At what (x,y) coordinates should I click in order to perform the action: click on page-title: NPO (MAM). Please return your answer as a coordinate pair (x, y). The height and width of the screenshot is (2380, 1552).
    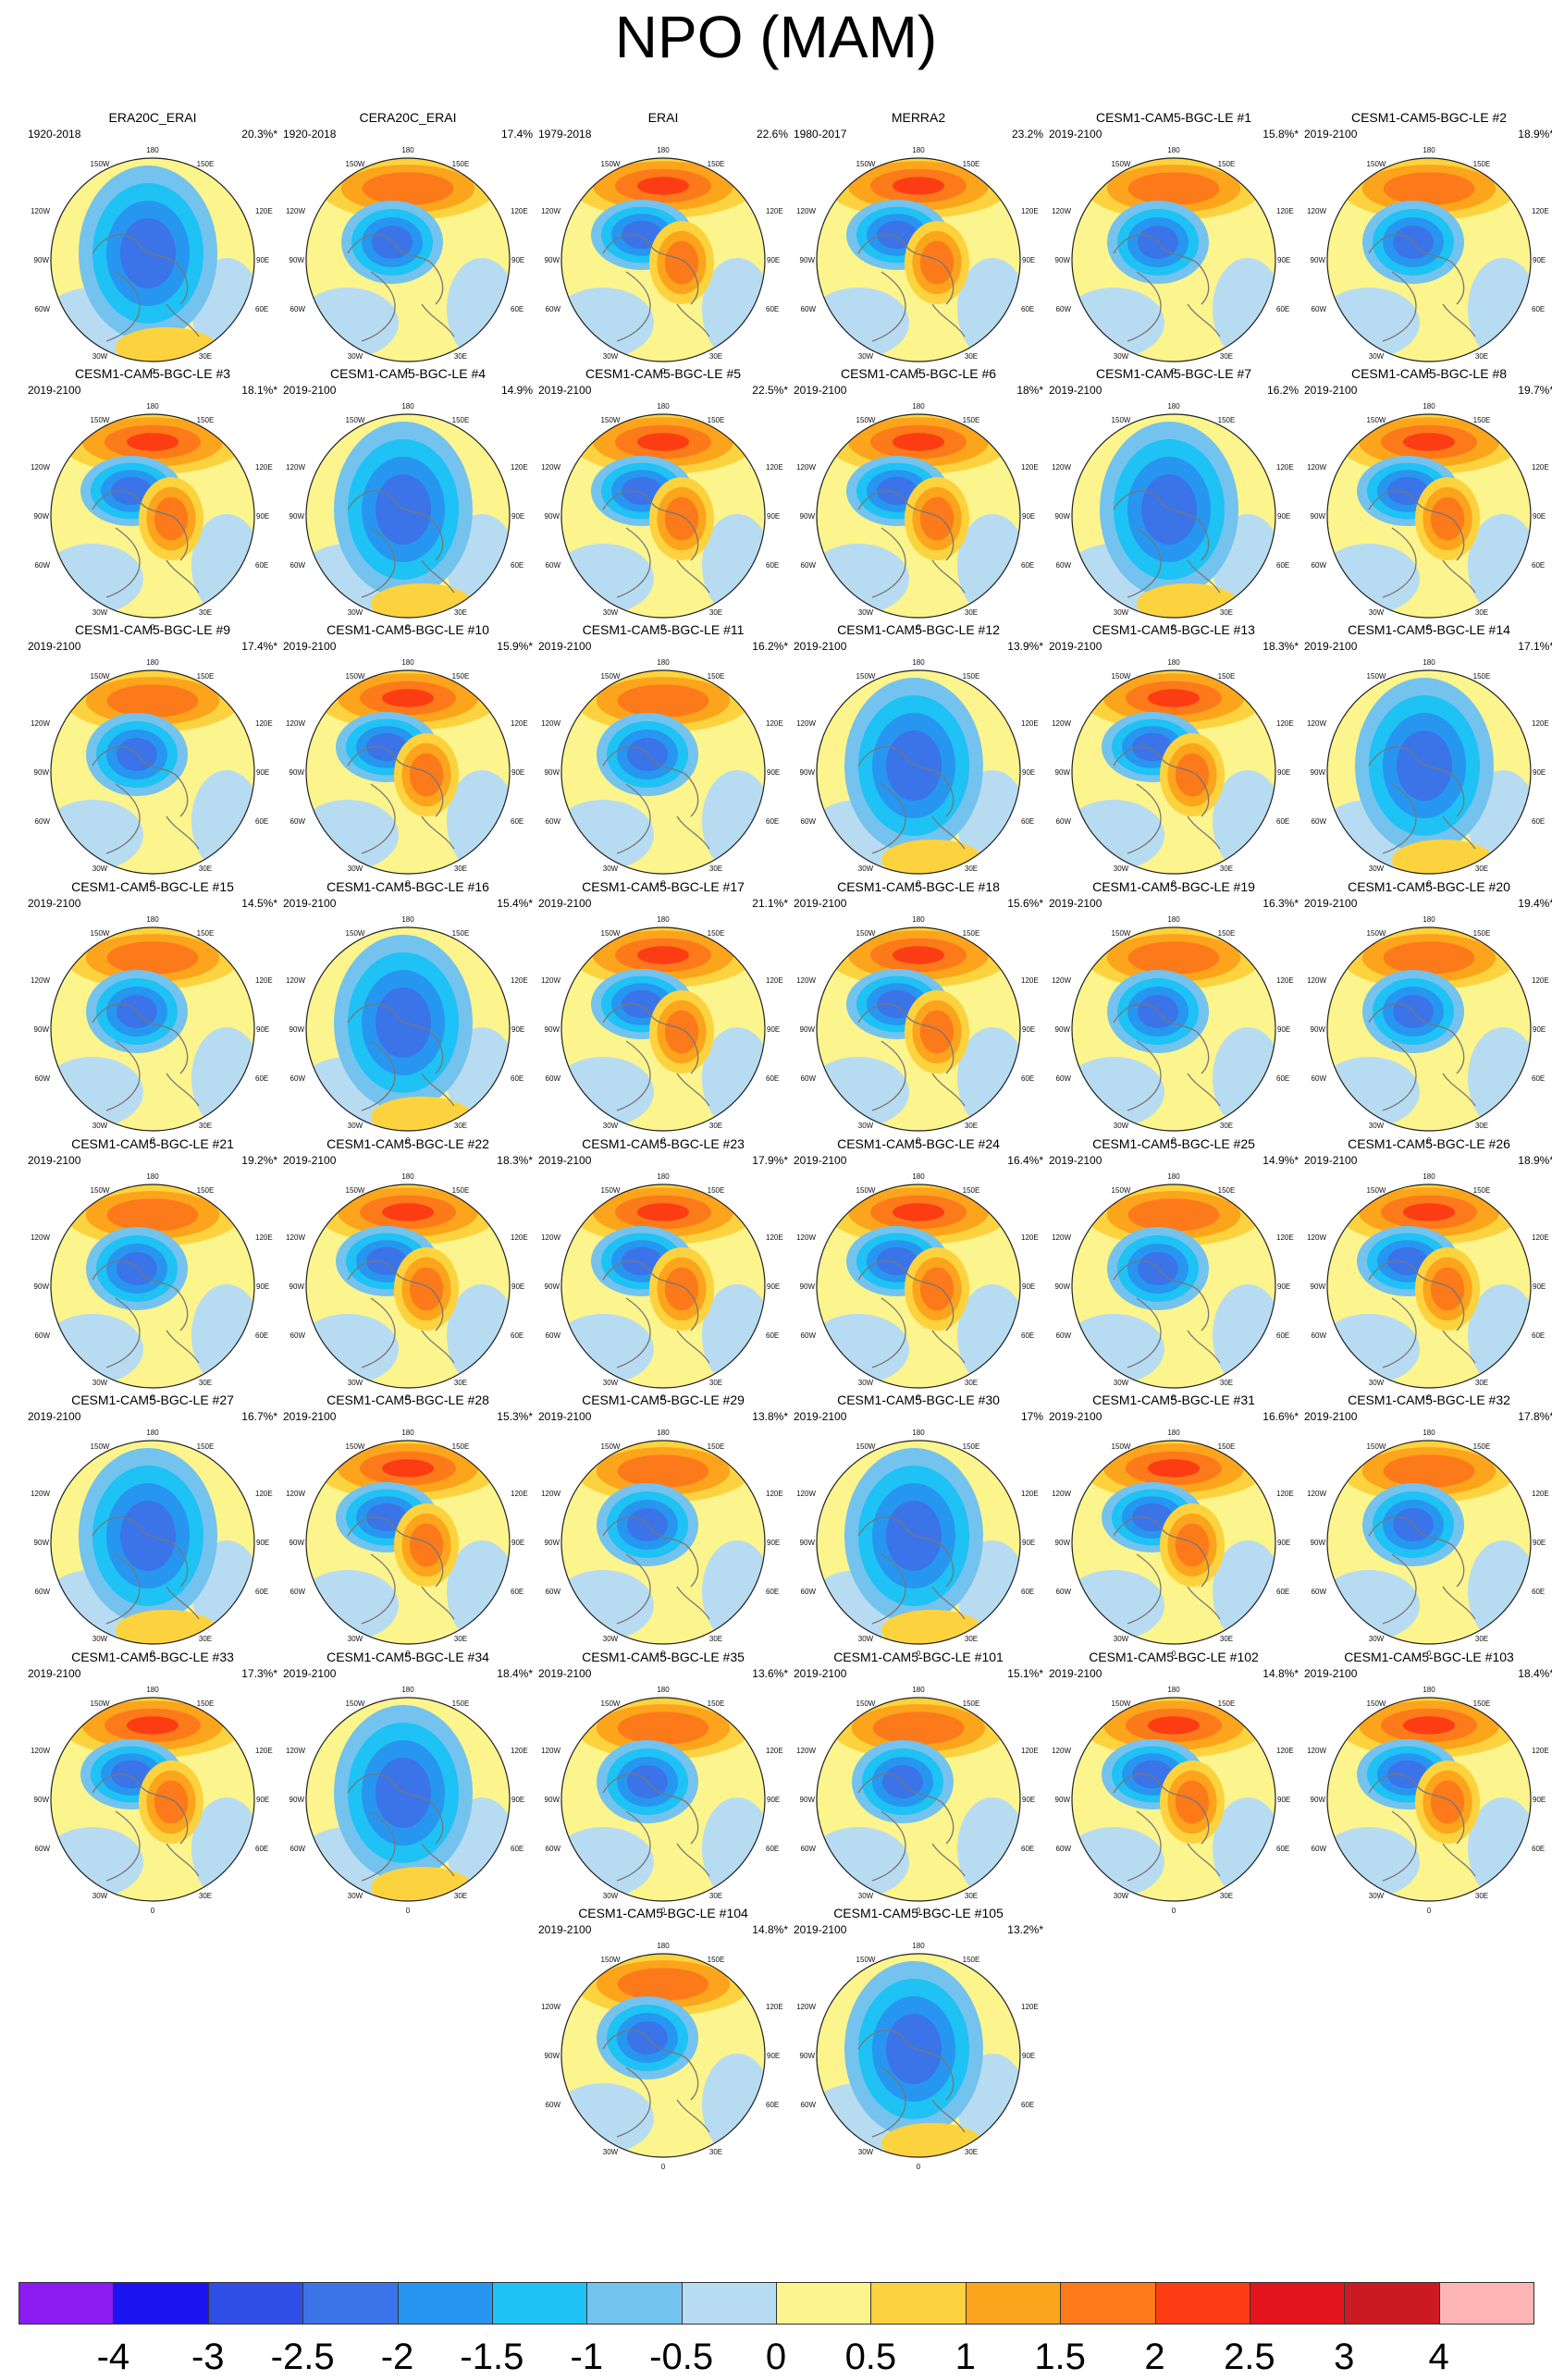
    Looking at the image, I should click on (776, 37).